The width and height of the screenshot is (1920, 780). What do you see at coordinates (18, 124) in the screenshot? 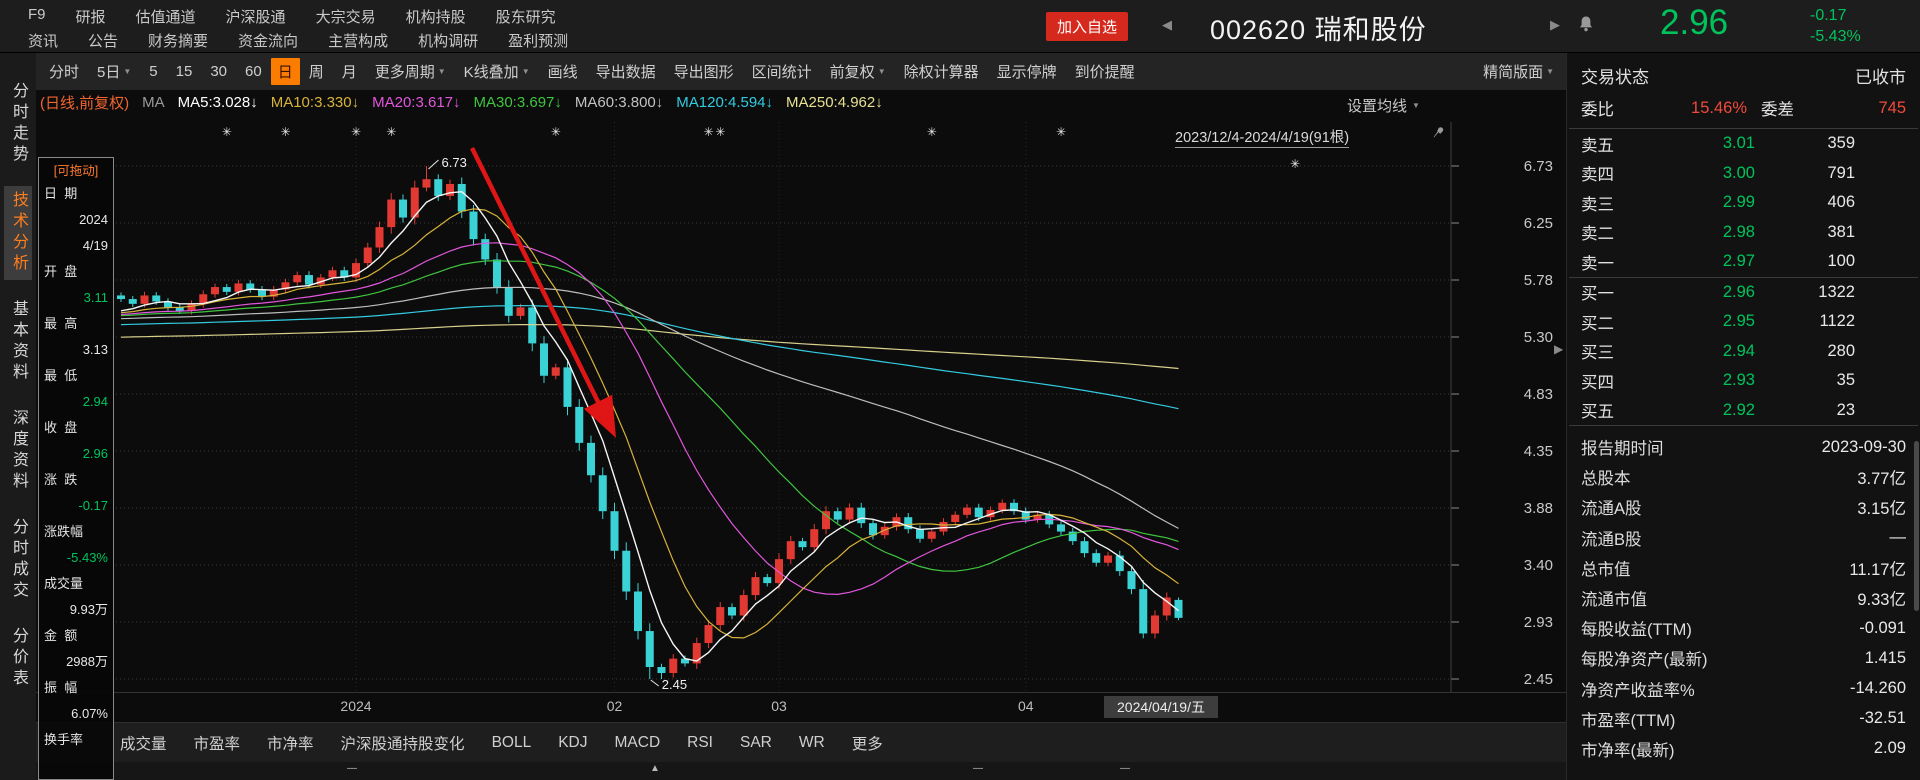
I see `sidebar-item-分时走势: 分时走势` at bounding box center [18, 124].